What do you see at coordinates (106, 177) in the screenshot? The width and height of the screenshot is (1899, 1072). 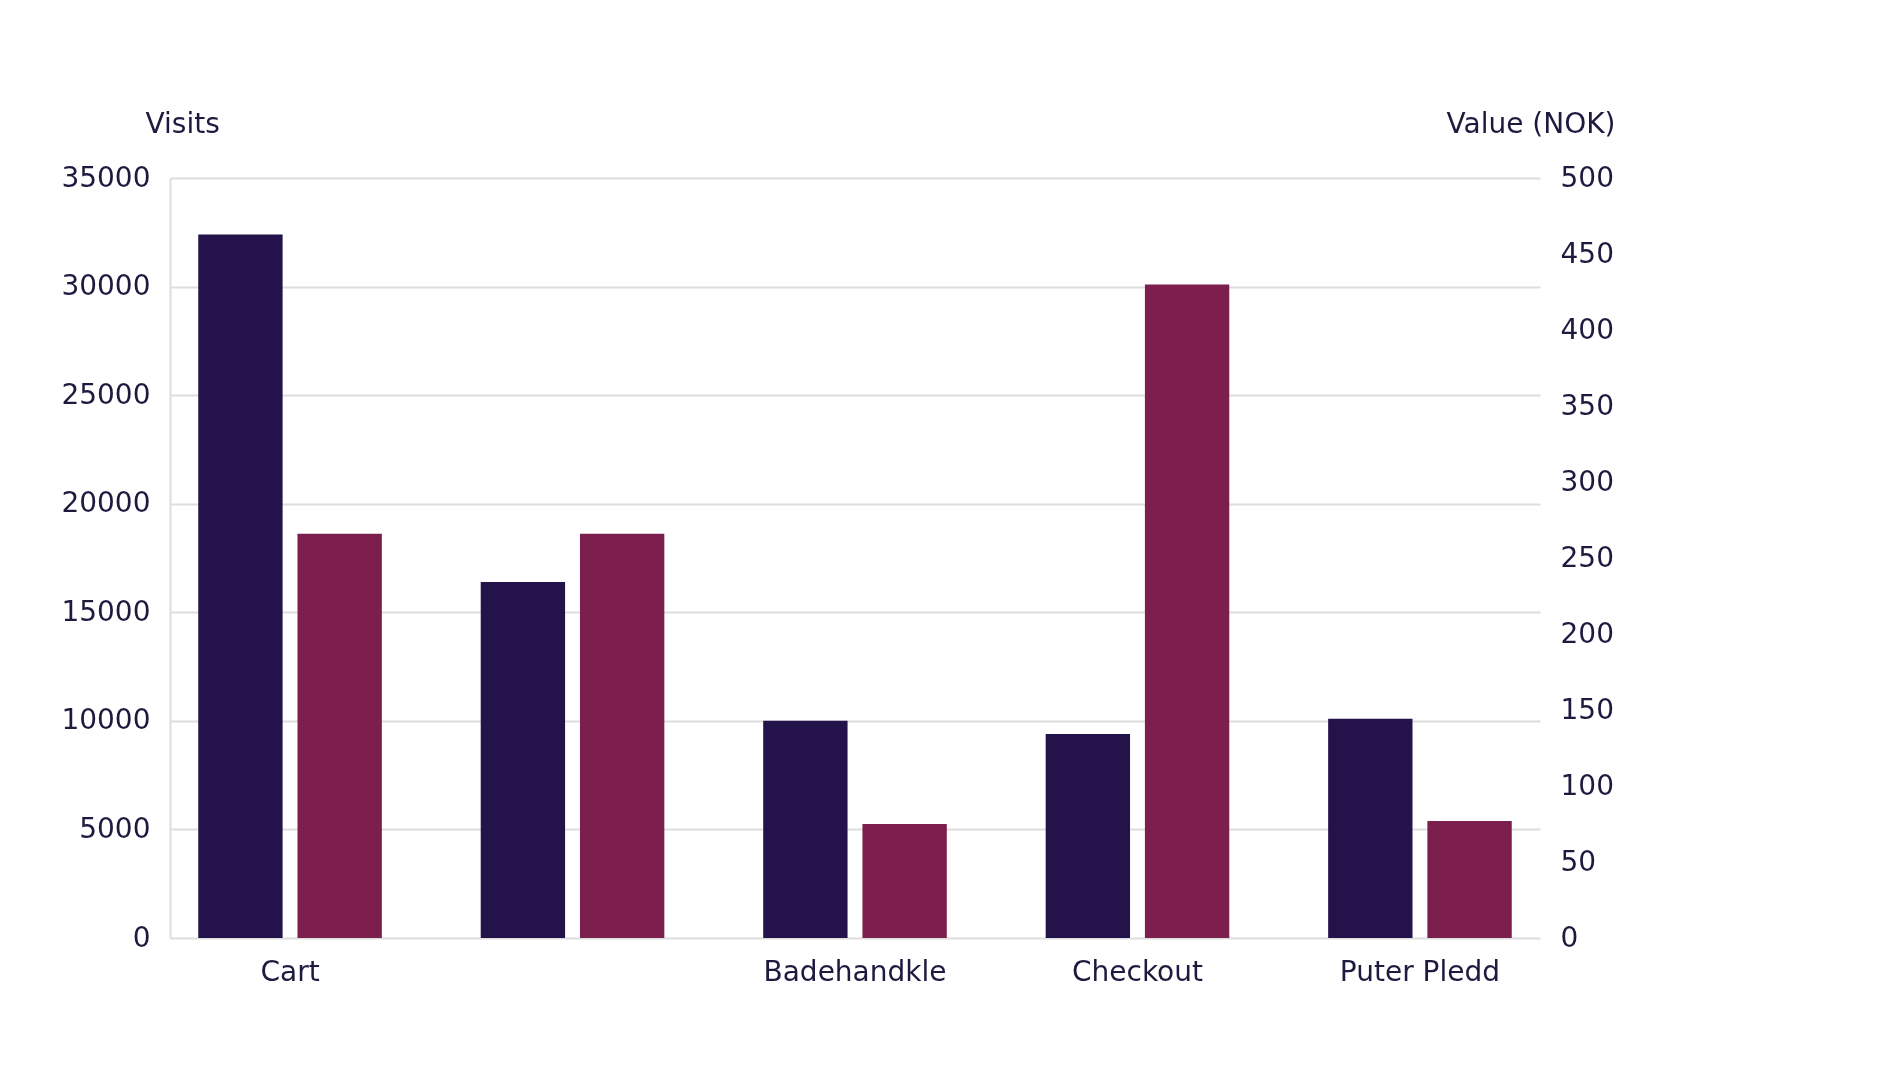 I see `y-tick-label: 35000` at bounding box center [106, 177].